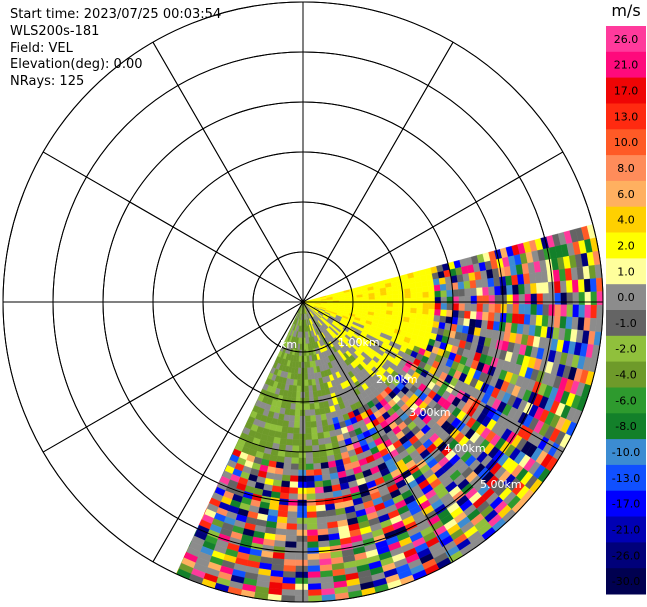 This screenshot has width=647, height=607. Describe the element at coordinates (76, 64) in the screenshot. I see `elevation-angle: Elevation(deg): 0.00` at that location.